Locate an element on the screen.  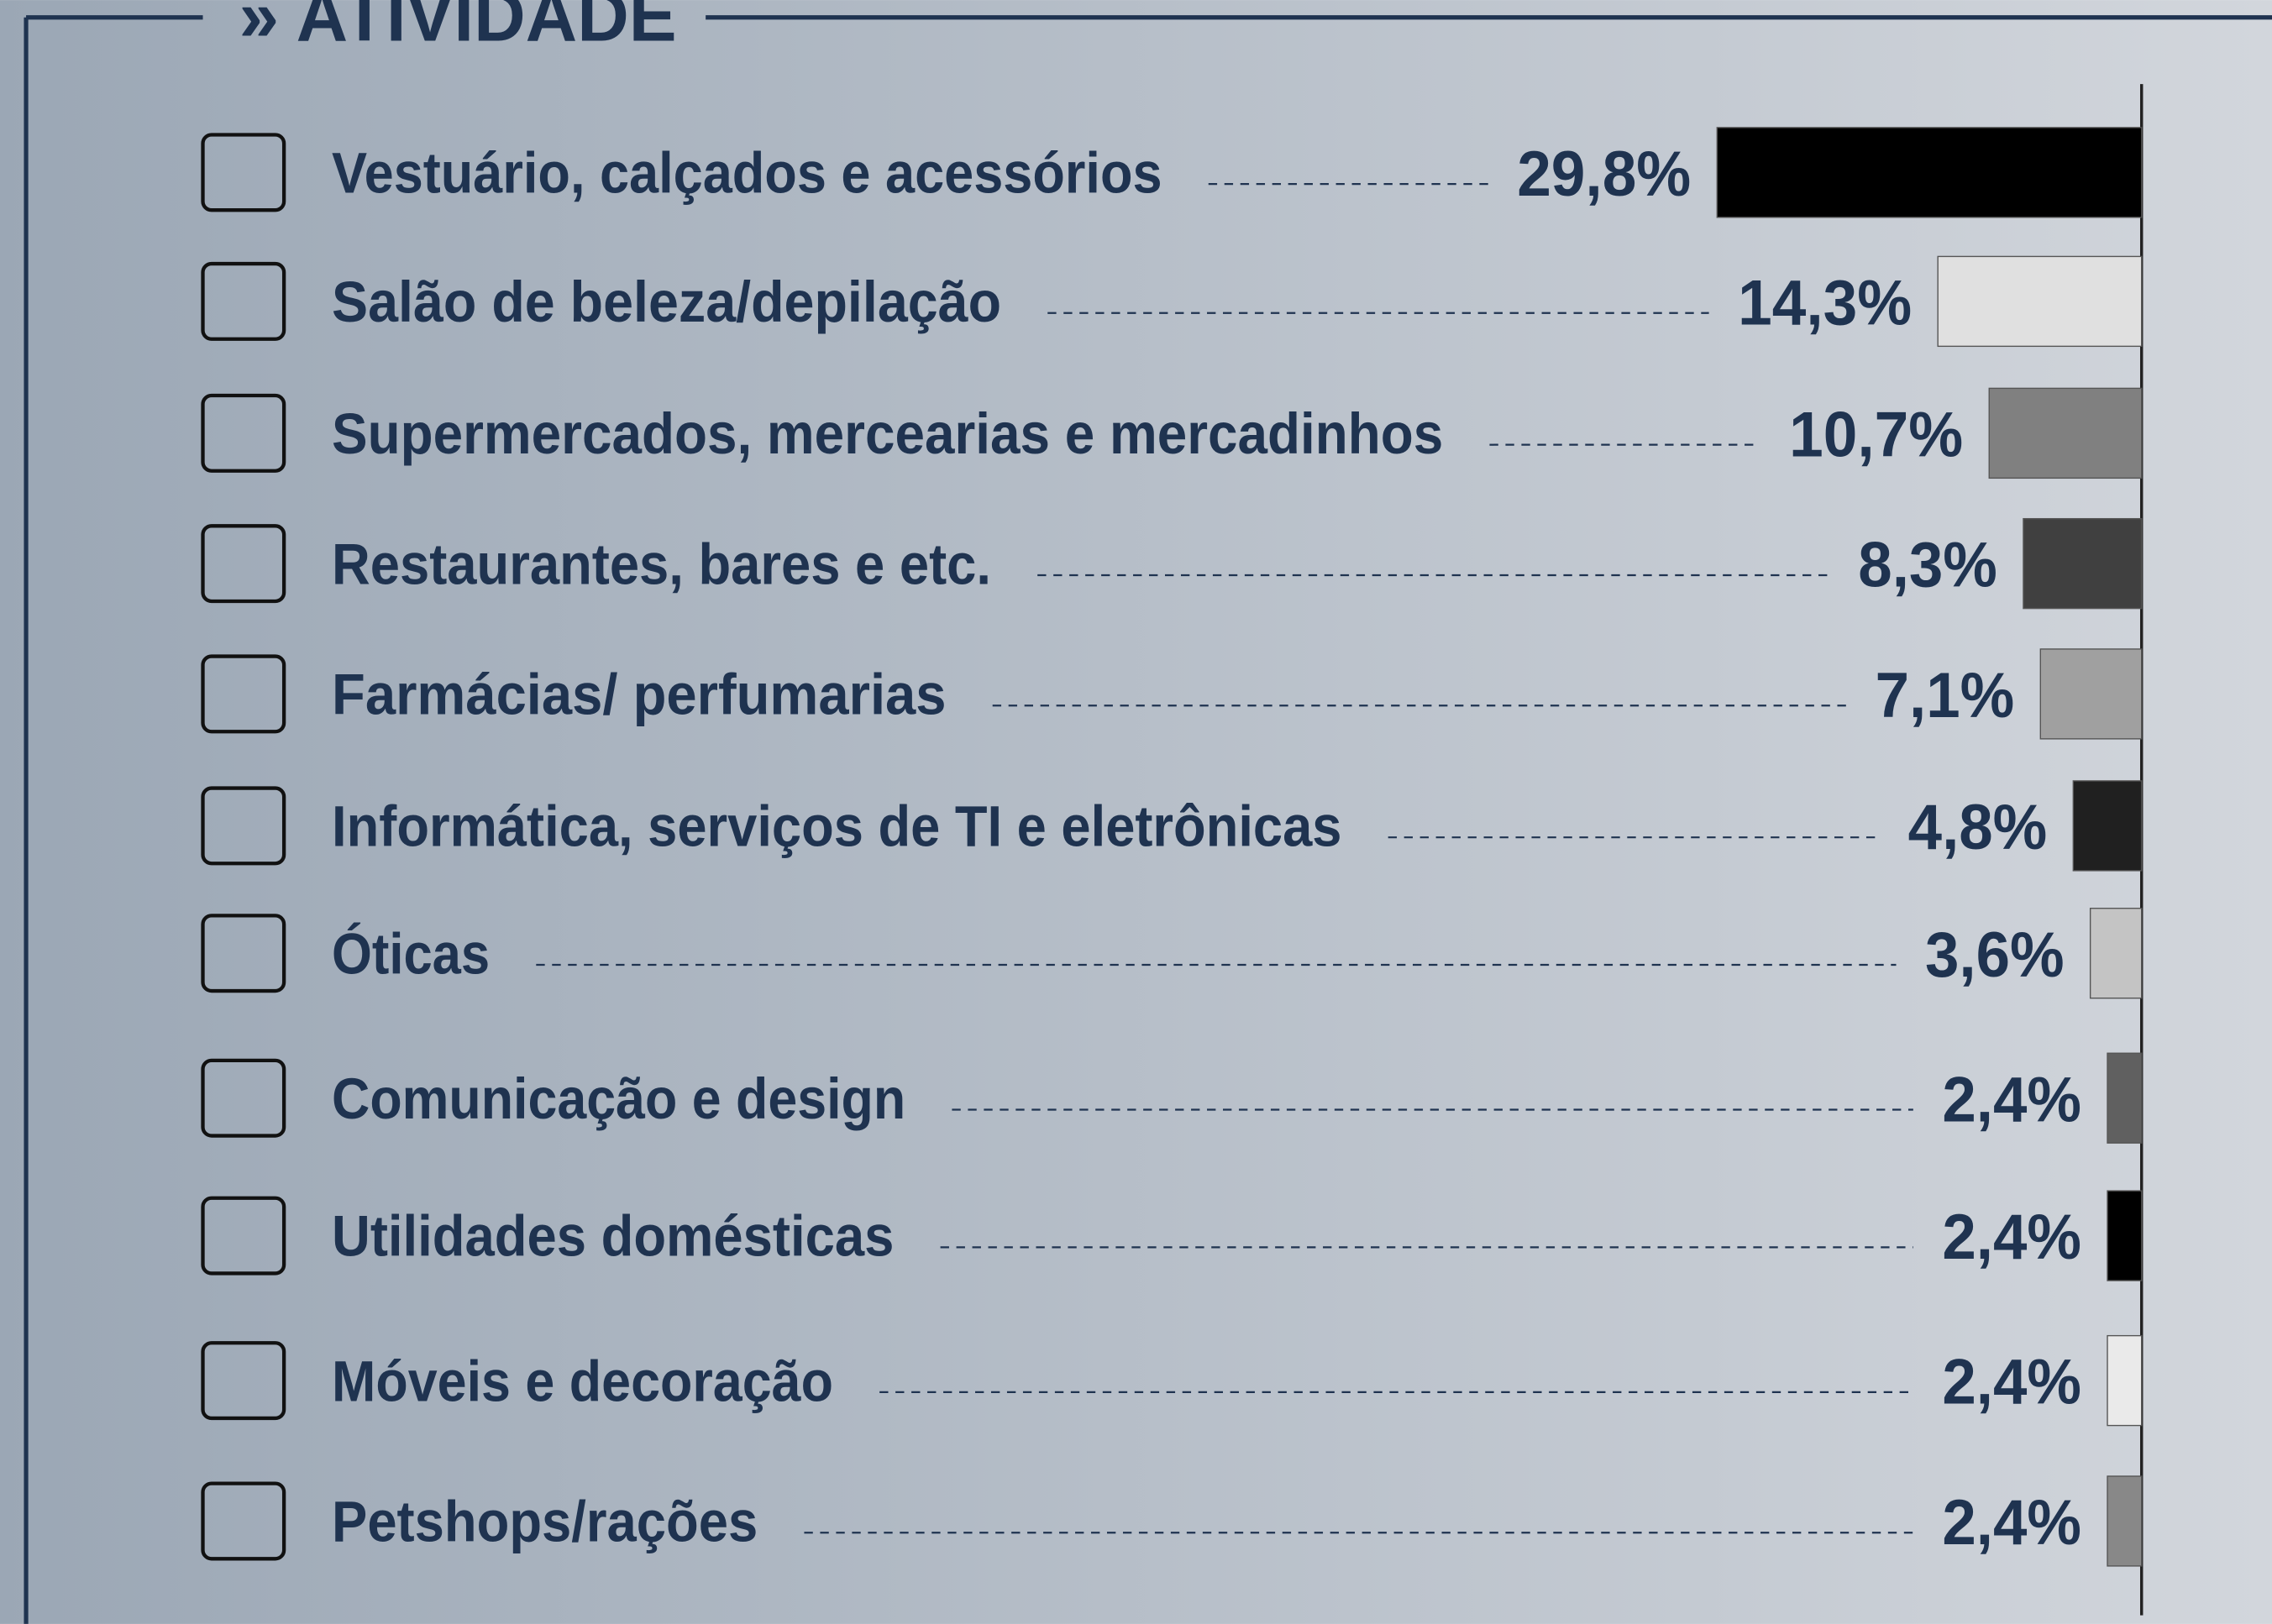
category-label: Salão de beleza/depilação is located at coordinates (667, 302).